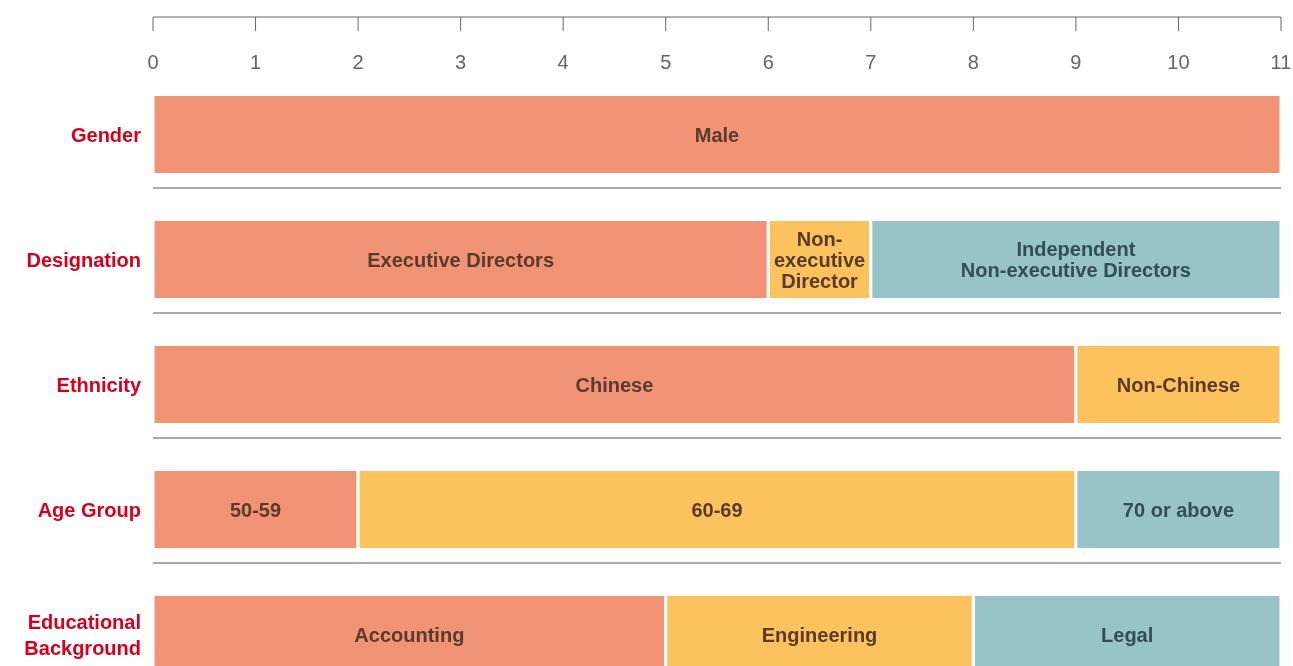  I want to click on x-tick-label: 3, so click(461, 62).